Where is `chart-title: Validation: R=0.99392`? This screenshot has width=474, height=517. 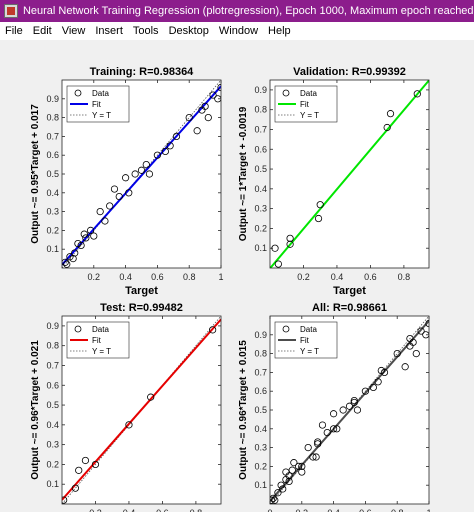 chart-title: Validation: R=0.99392 is located at coordinates (349, 72).